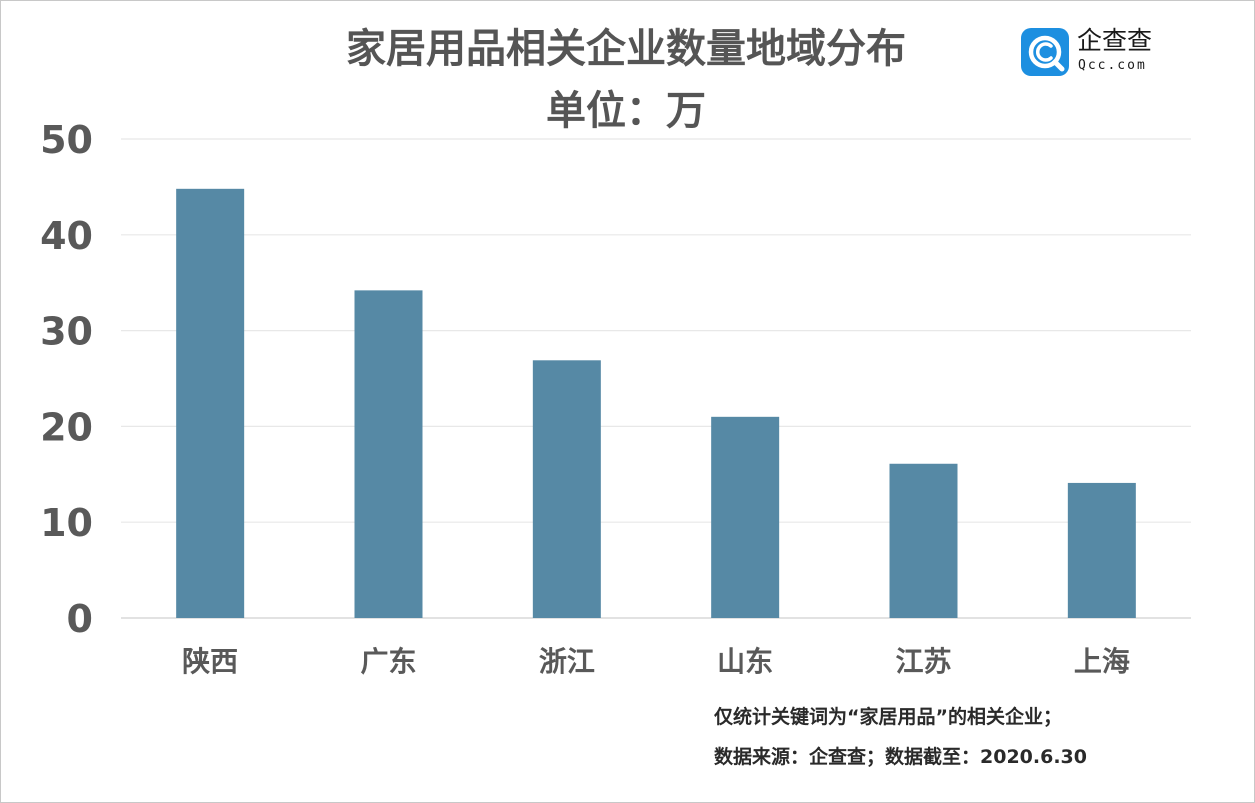  I want to click on chart-title: 家居用品相关企业数量地域分布, so click(626, 49).